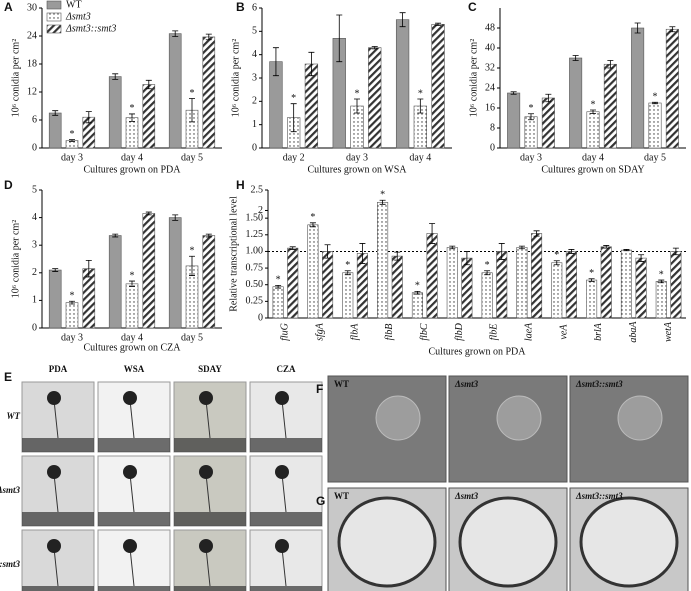  What do you see at coordinates (529, 331) in the screenshot?
I see `x-tick-label: laeA` at bounding box center [529, 331].